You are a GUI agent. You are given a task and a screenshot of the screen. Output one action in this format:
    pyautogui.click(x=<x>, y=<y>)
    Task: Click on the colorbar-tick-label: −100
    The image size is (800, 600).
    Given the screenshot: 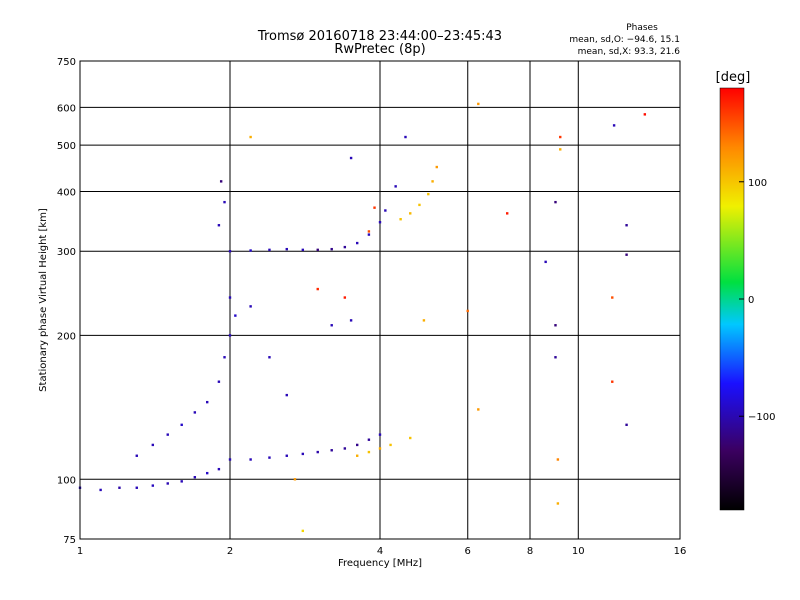 What is the action you would take?
    pyautogui.click(x=761, y=417)
    